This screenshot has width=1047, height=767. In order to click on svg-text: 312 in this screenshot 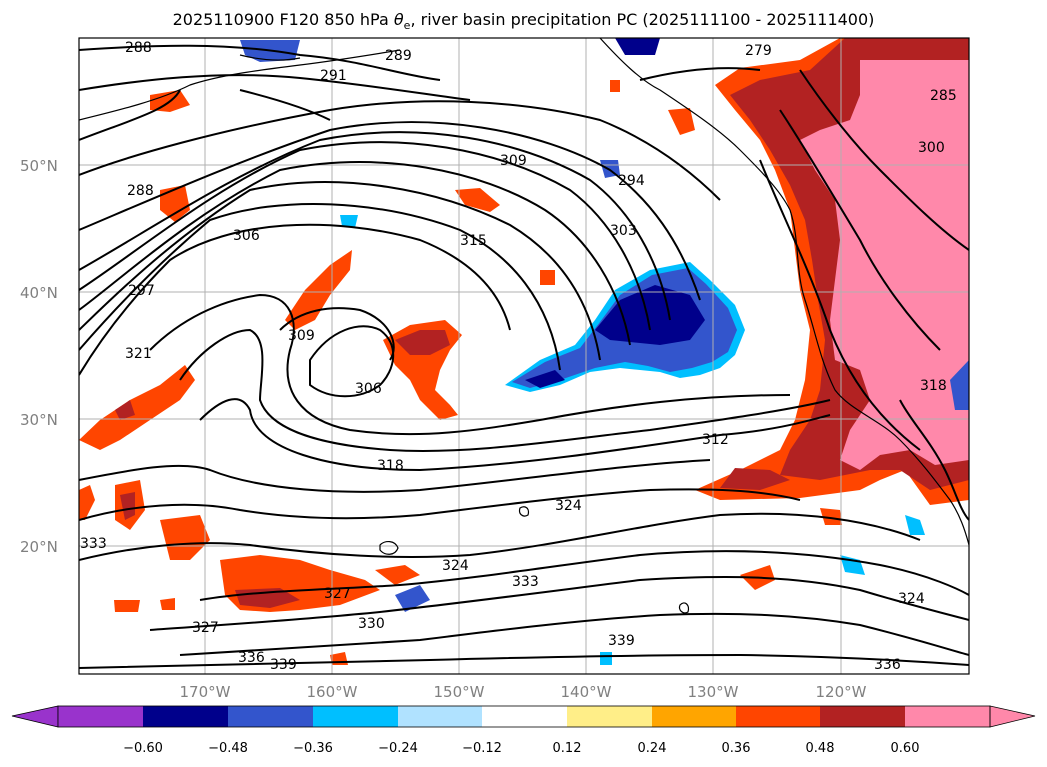, I will do `click(715, 440)`.